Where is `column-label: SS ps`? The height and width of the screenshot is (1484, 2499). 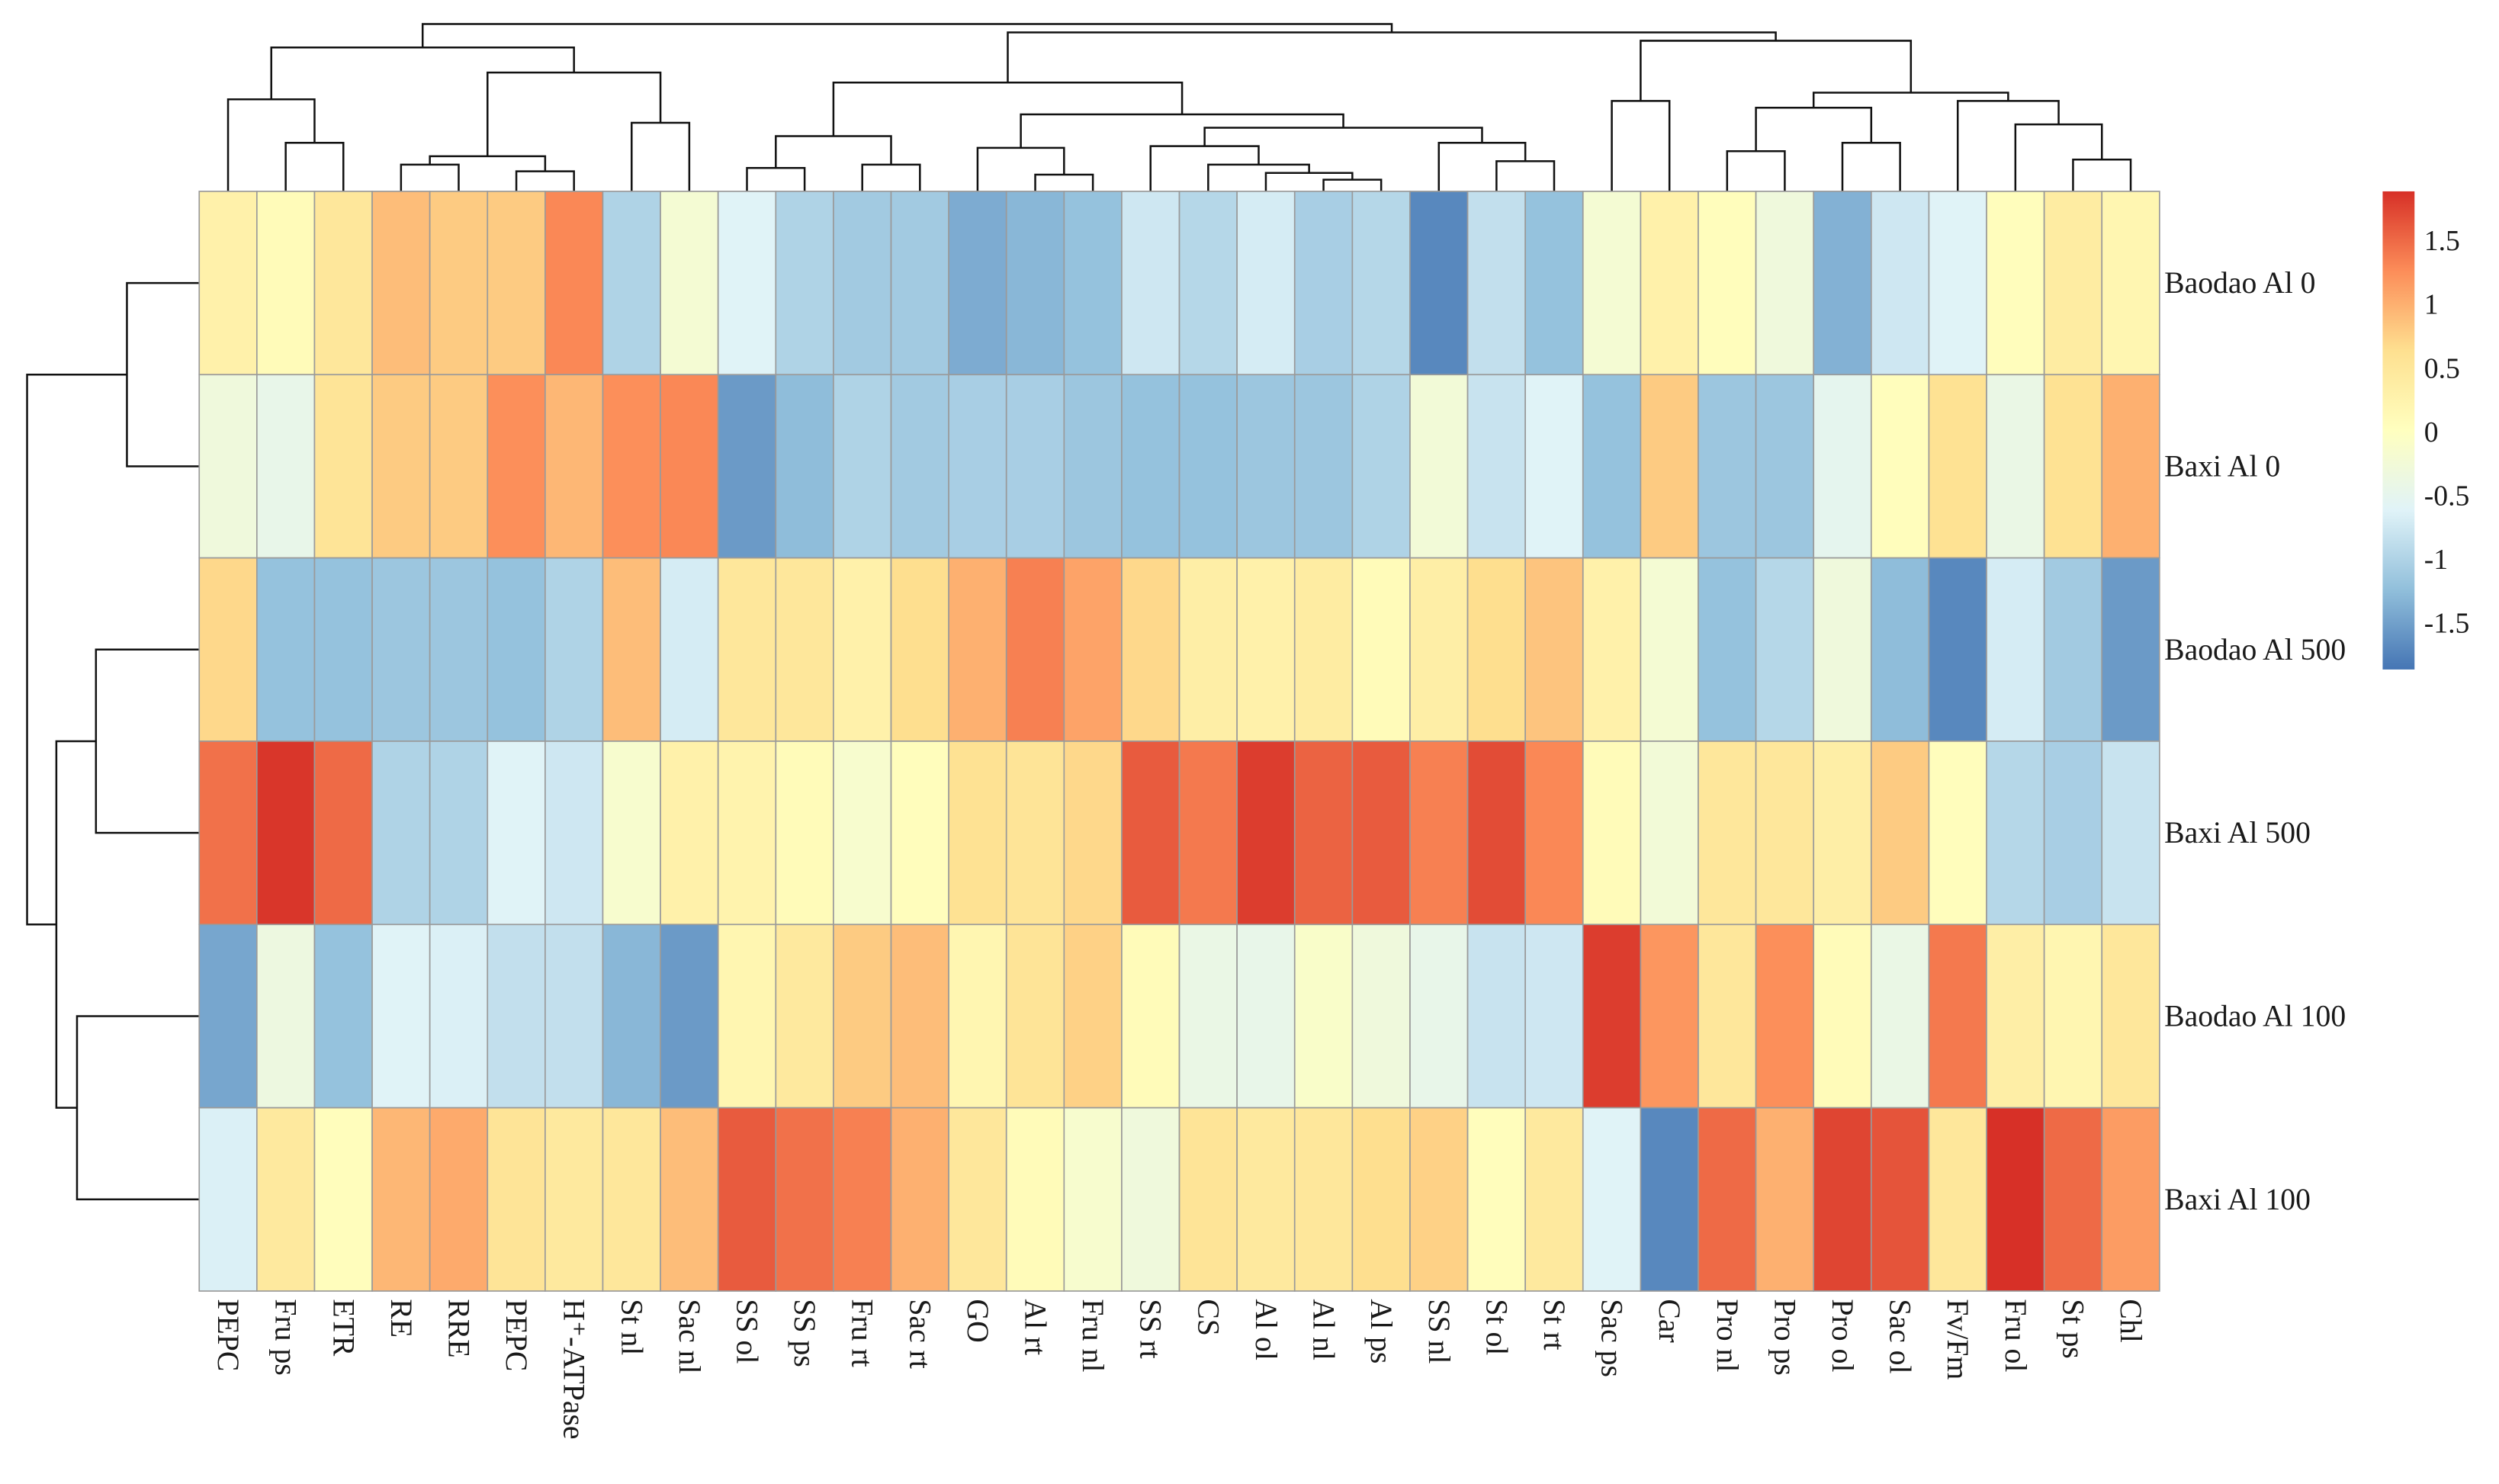
column-label: SS ps is located at coordinates (804, 1333).